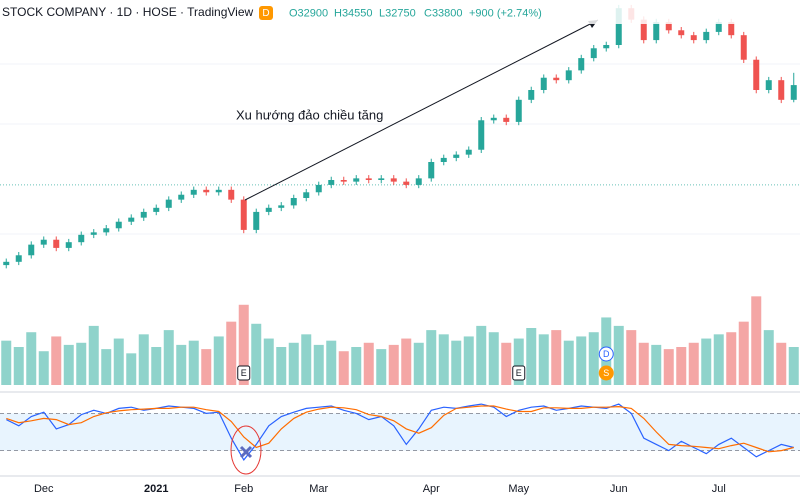 The width and height of the screenshot is (800, 500). Describe the element at coordinates (266, 13) in the screenshot. I see `badge` at that location.